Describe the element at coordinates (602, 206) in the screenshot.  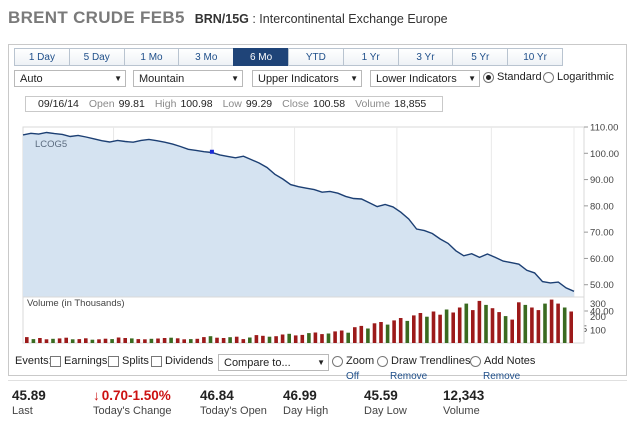
I see `y-tick-label: 80.00` at that location.